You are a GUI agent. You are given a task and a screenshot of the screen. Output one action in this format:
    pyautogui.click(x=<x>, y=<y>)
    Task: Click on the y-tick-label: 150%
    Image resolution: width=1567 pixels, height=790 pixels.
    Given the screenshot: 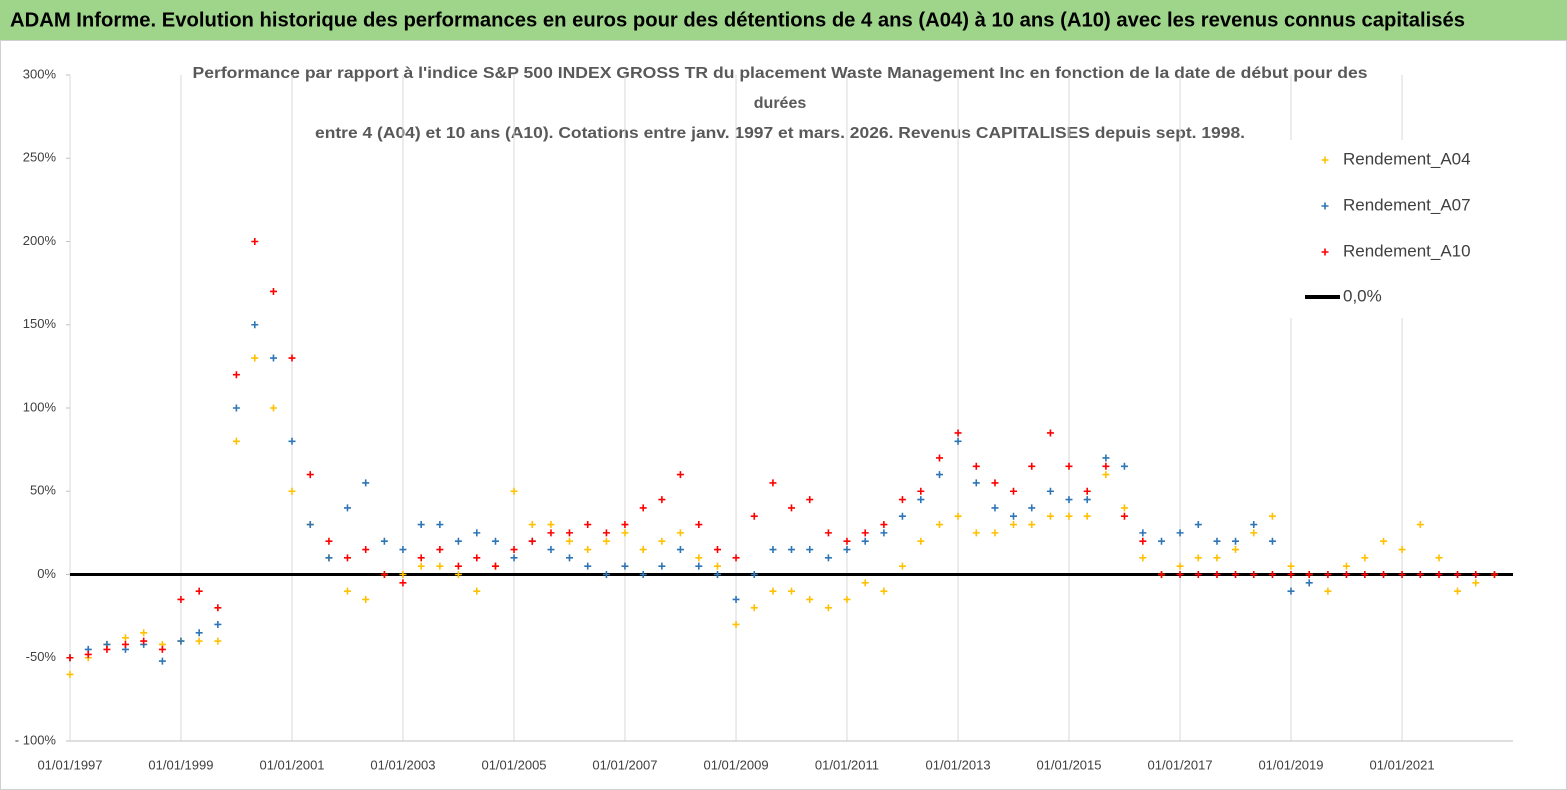 What is the action you would take?
    pyautogui.click(x=40, y=323)
    